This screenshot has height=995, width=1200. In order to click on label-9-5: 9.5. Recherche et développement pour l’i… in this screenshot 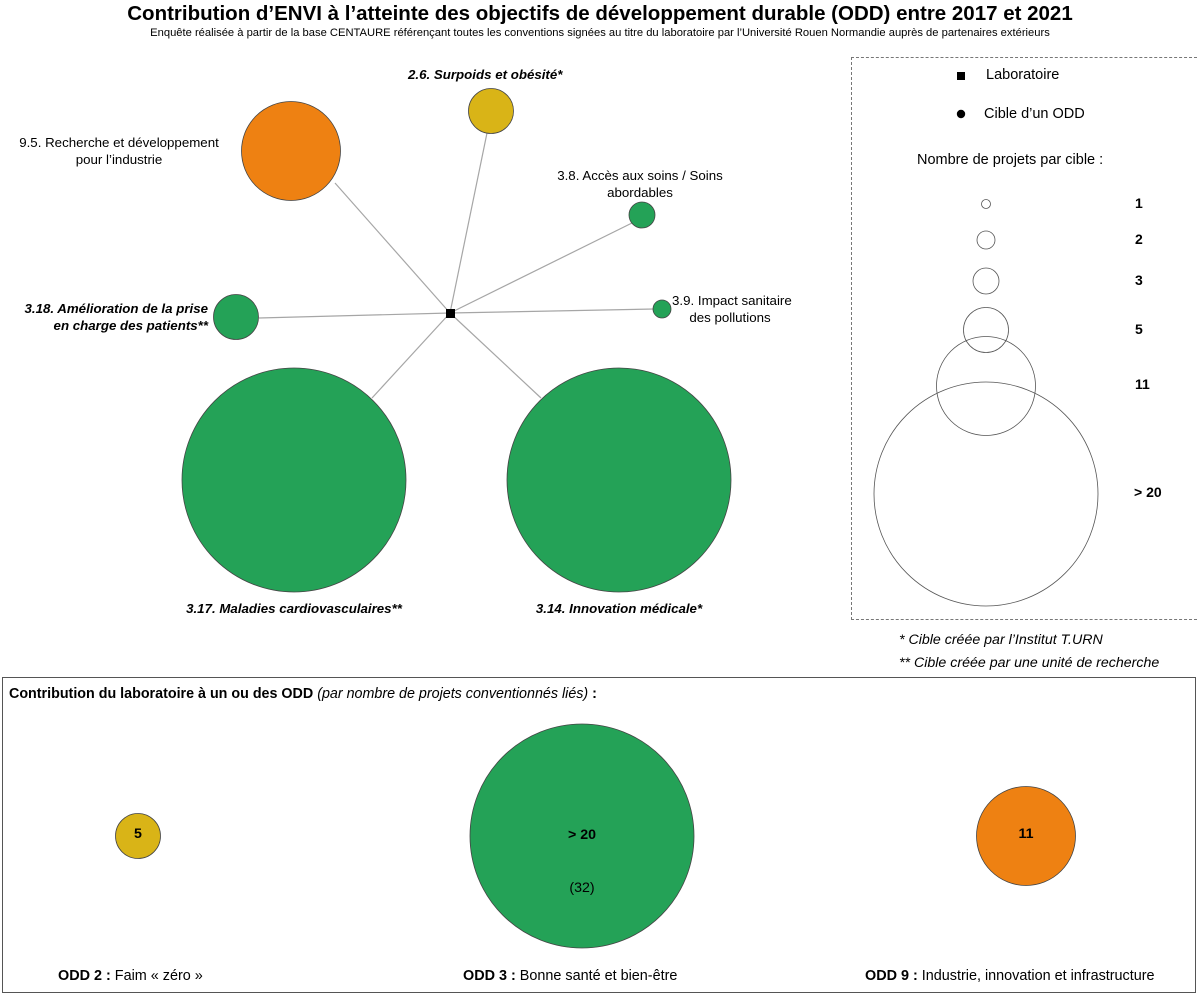, I will do `click(119, 151)`.